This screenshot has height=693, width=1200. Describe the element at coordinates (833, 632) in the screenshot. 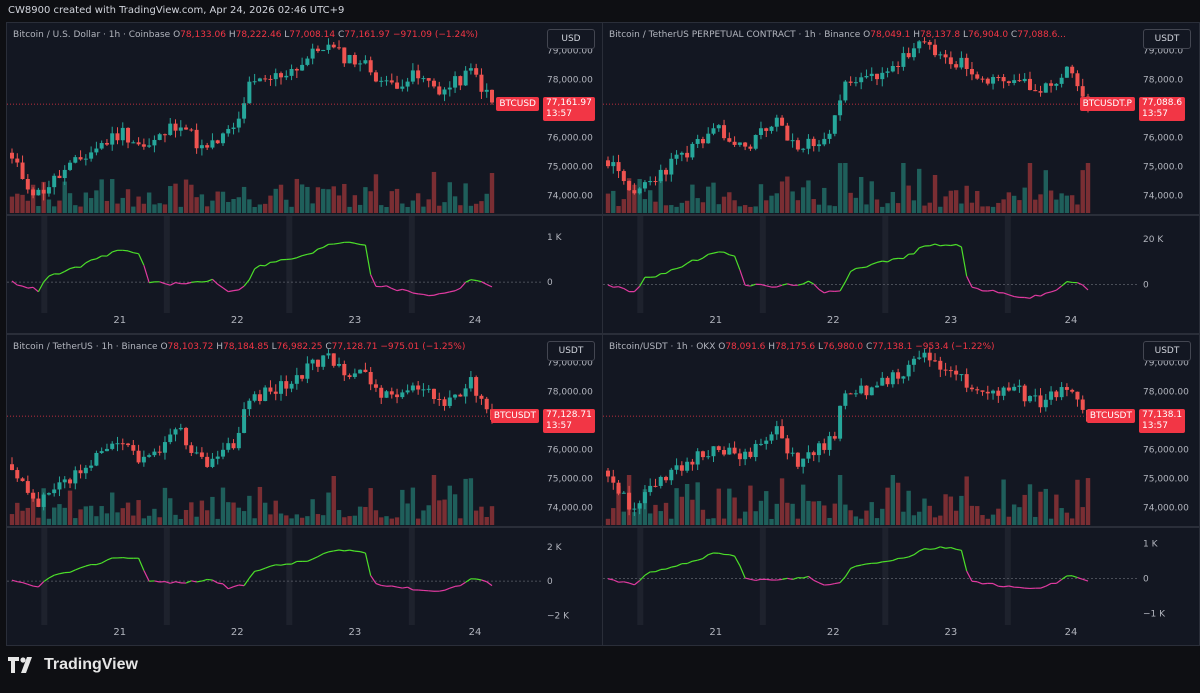

I see `time-tick-label: 22` at that location.